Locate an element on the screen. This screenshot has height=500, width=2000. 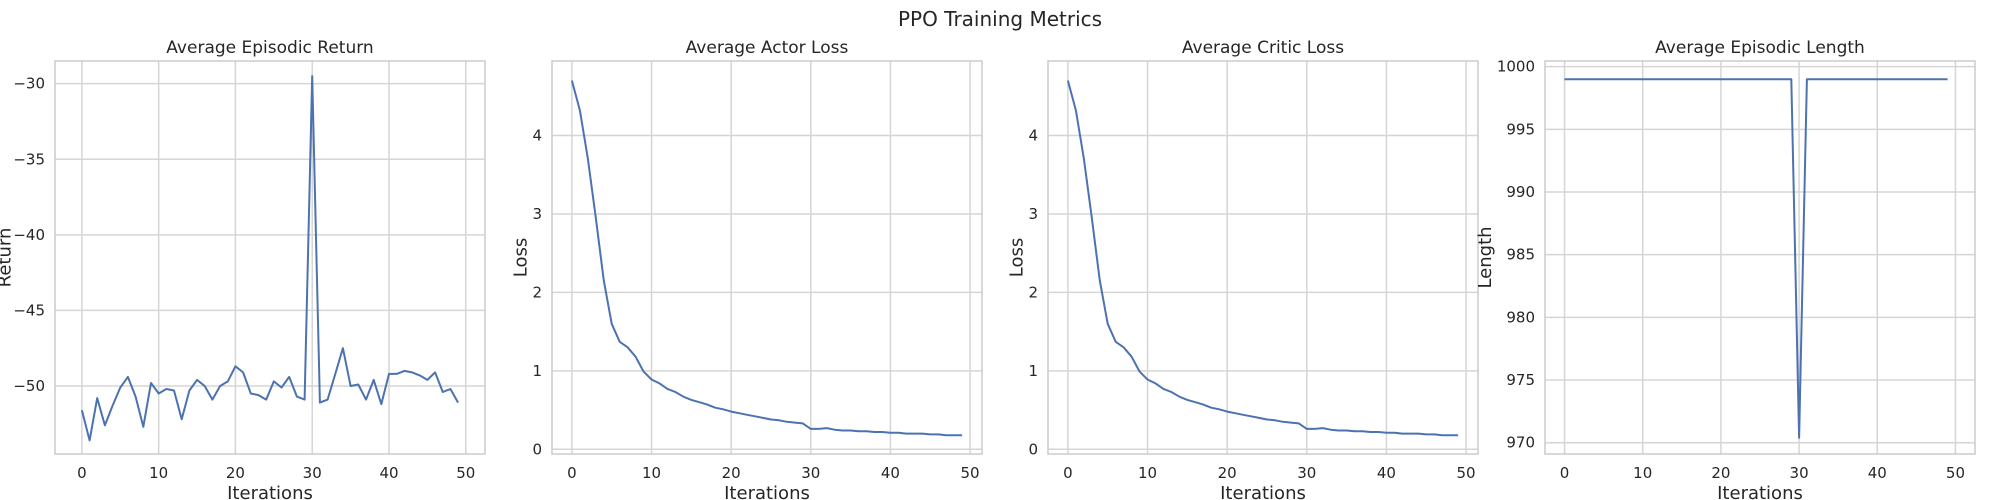
subplot-title: Average Episodic Return is located at coordinates (269, 48).